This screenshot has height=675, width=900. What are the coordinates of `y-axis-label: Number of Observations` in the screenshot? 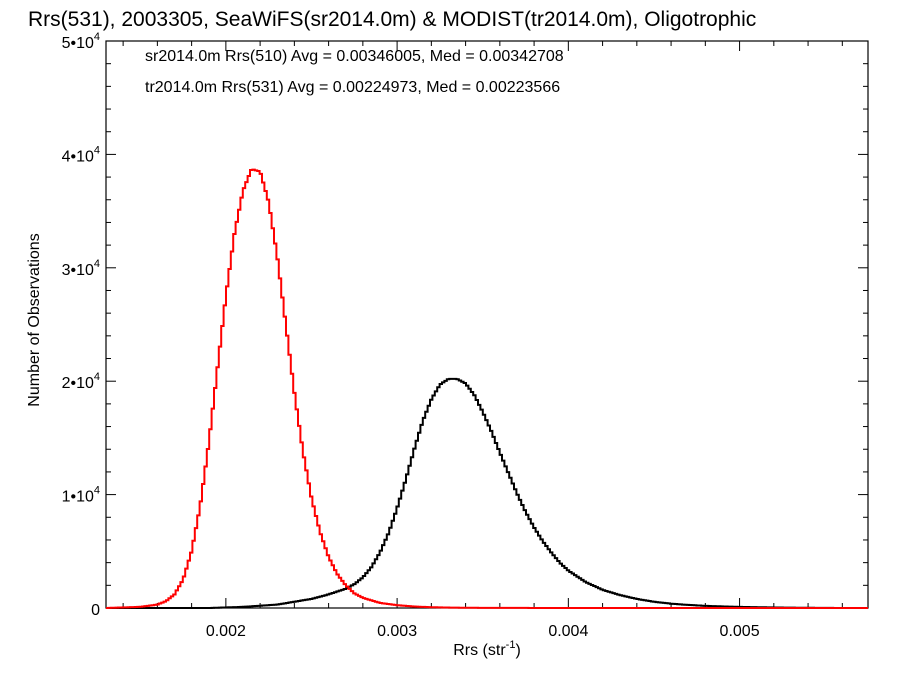 It's located at (34, 319).